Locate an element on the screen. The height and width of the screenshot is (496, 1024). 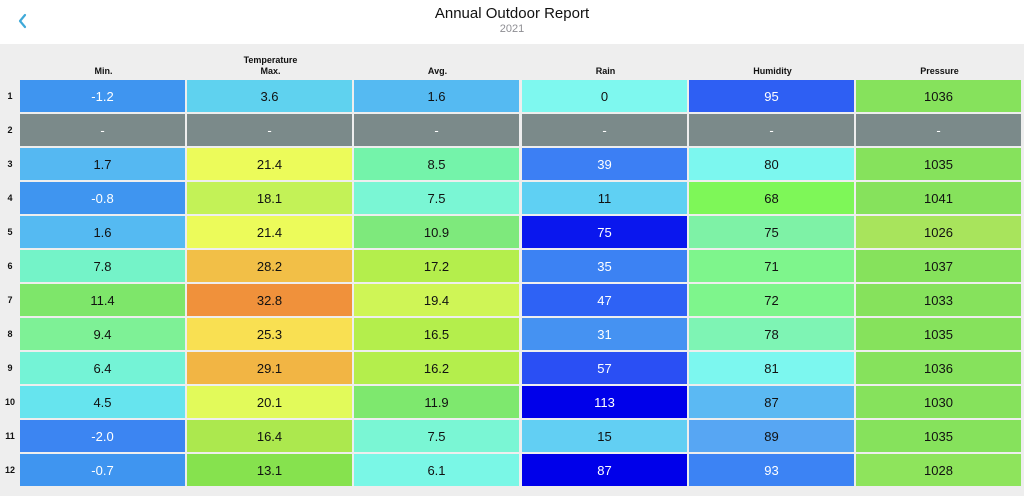
table-cell: 0 is located at coordinates (604, 96).